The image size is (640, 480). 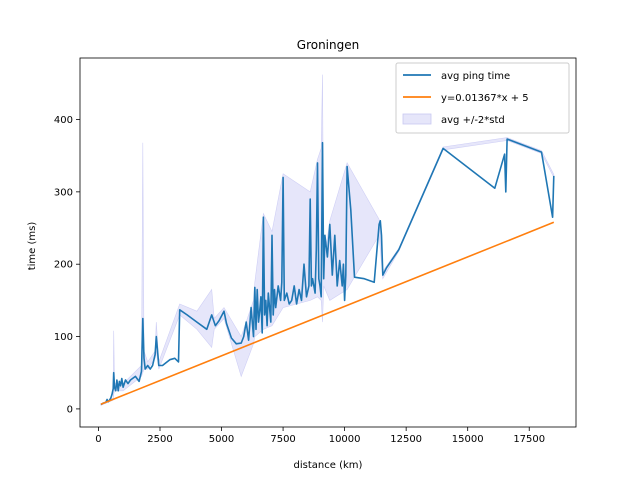 I want to click on y-tick-label: 0, so click(x=70, y=409).